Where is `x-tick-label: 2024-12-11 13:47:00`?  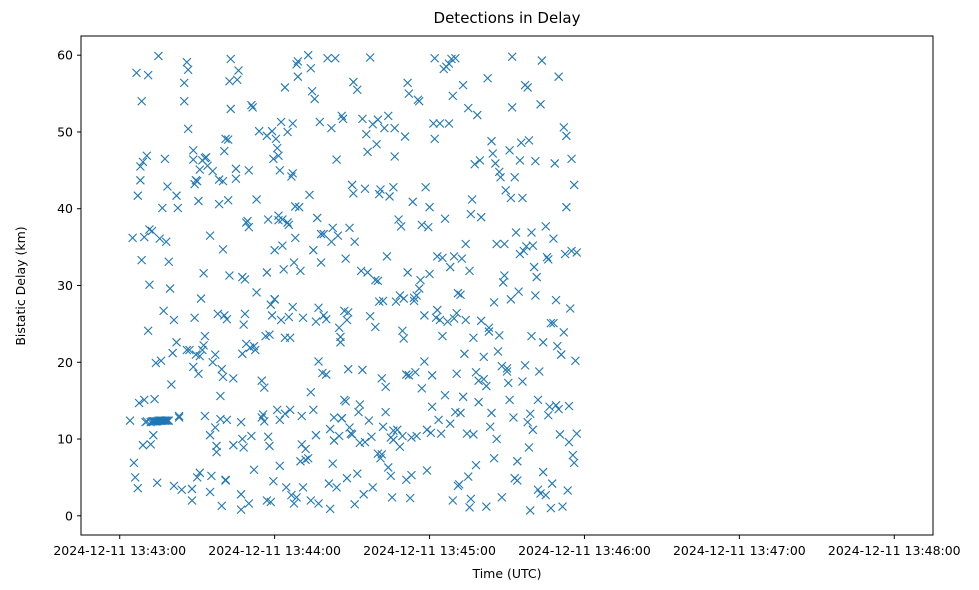
x-tick-label: 2024-12-11 13:47:00 is located at coordinates (739, 550).